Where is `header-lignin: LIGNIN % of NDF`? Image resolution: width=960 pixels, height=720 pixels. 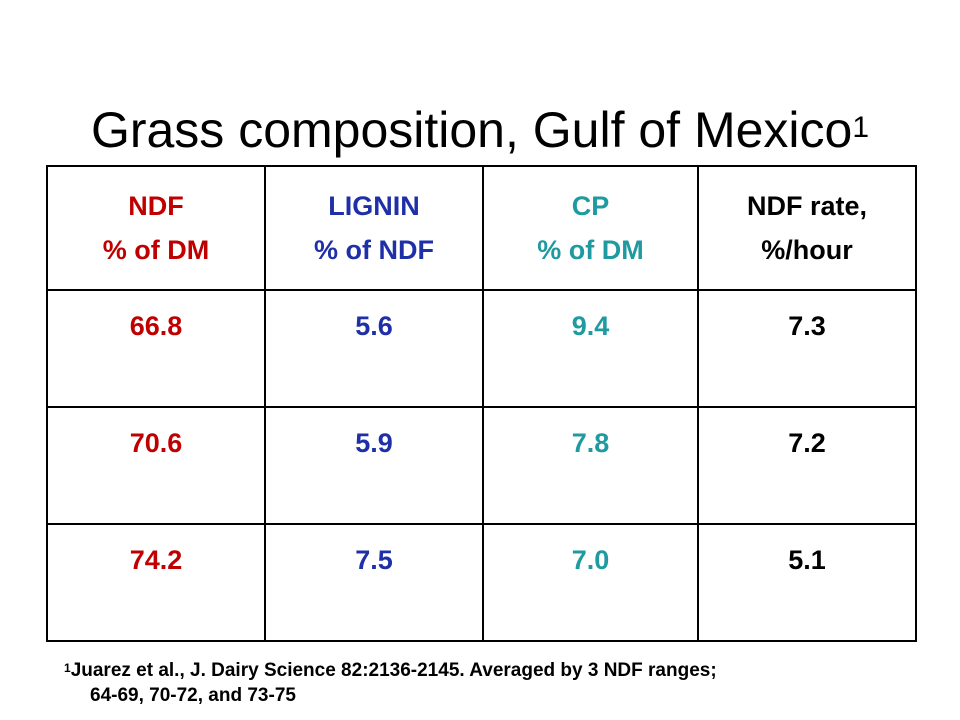
header-lignin: LIGNIN % of NDF is located at coordinates (374, 228).